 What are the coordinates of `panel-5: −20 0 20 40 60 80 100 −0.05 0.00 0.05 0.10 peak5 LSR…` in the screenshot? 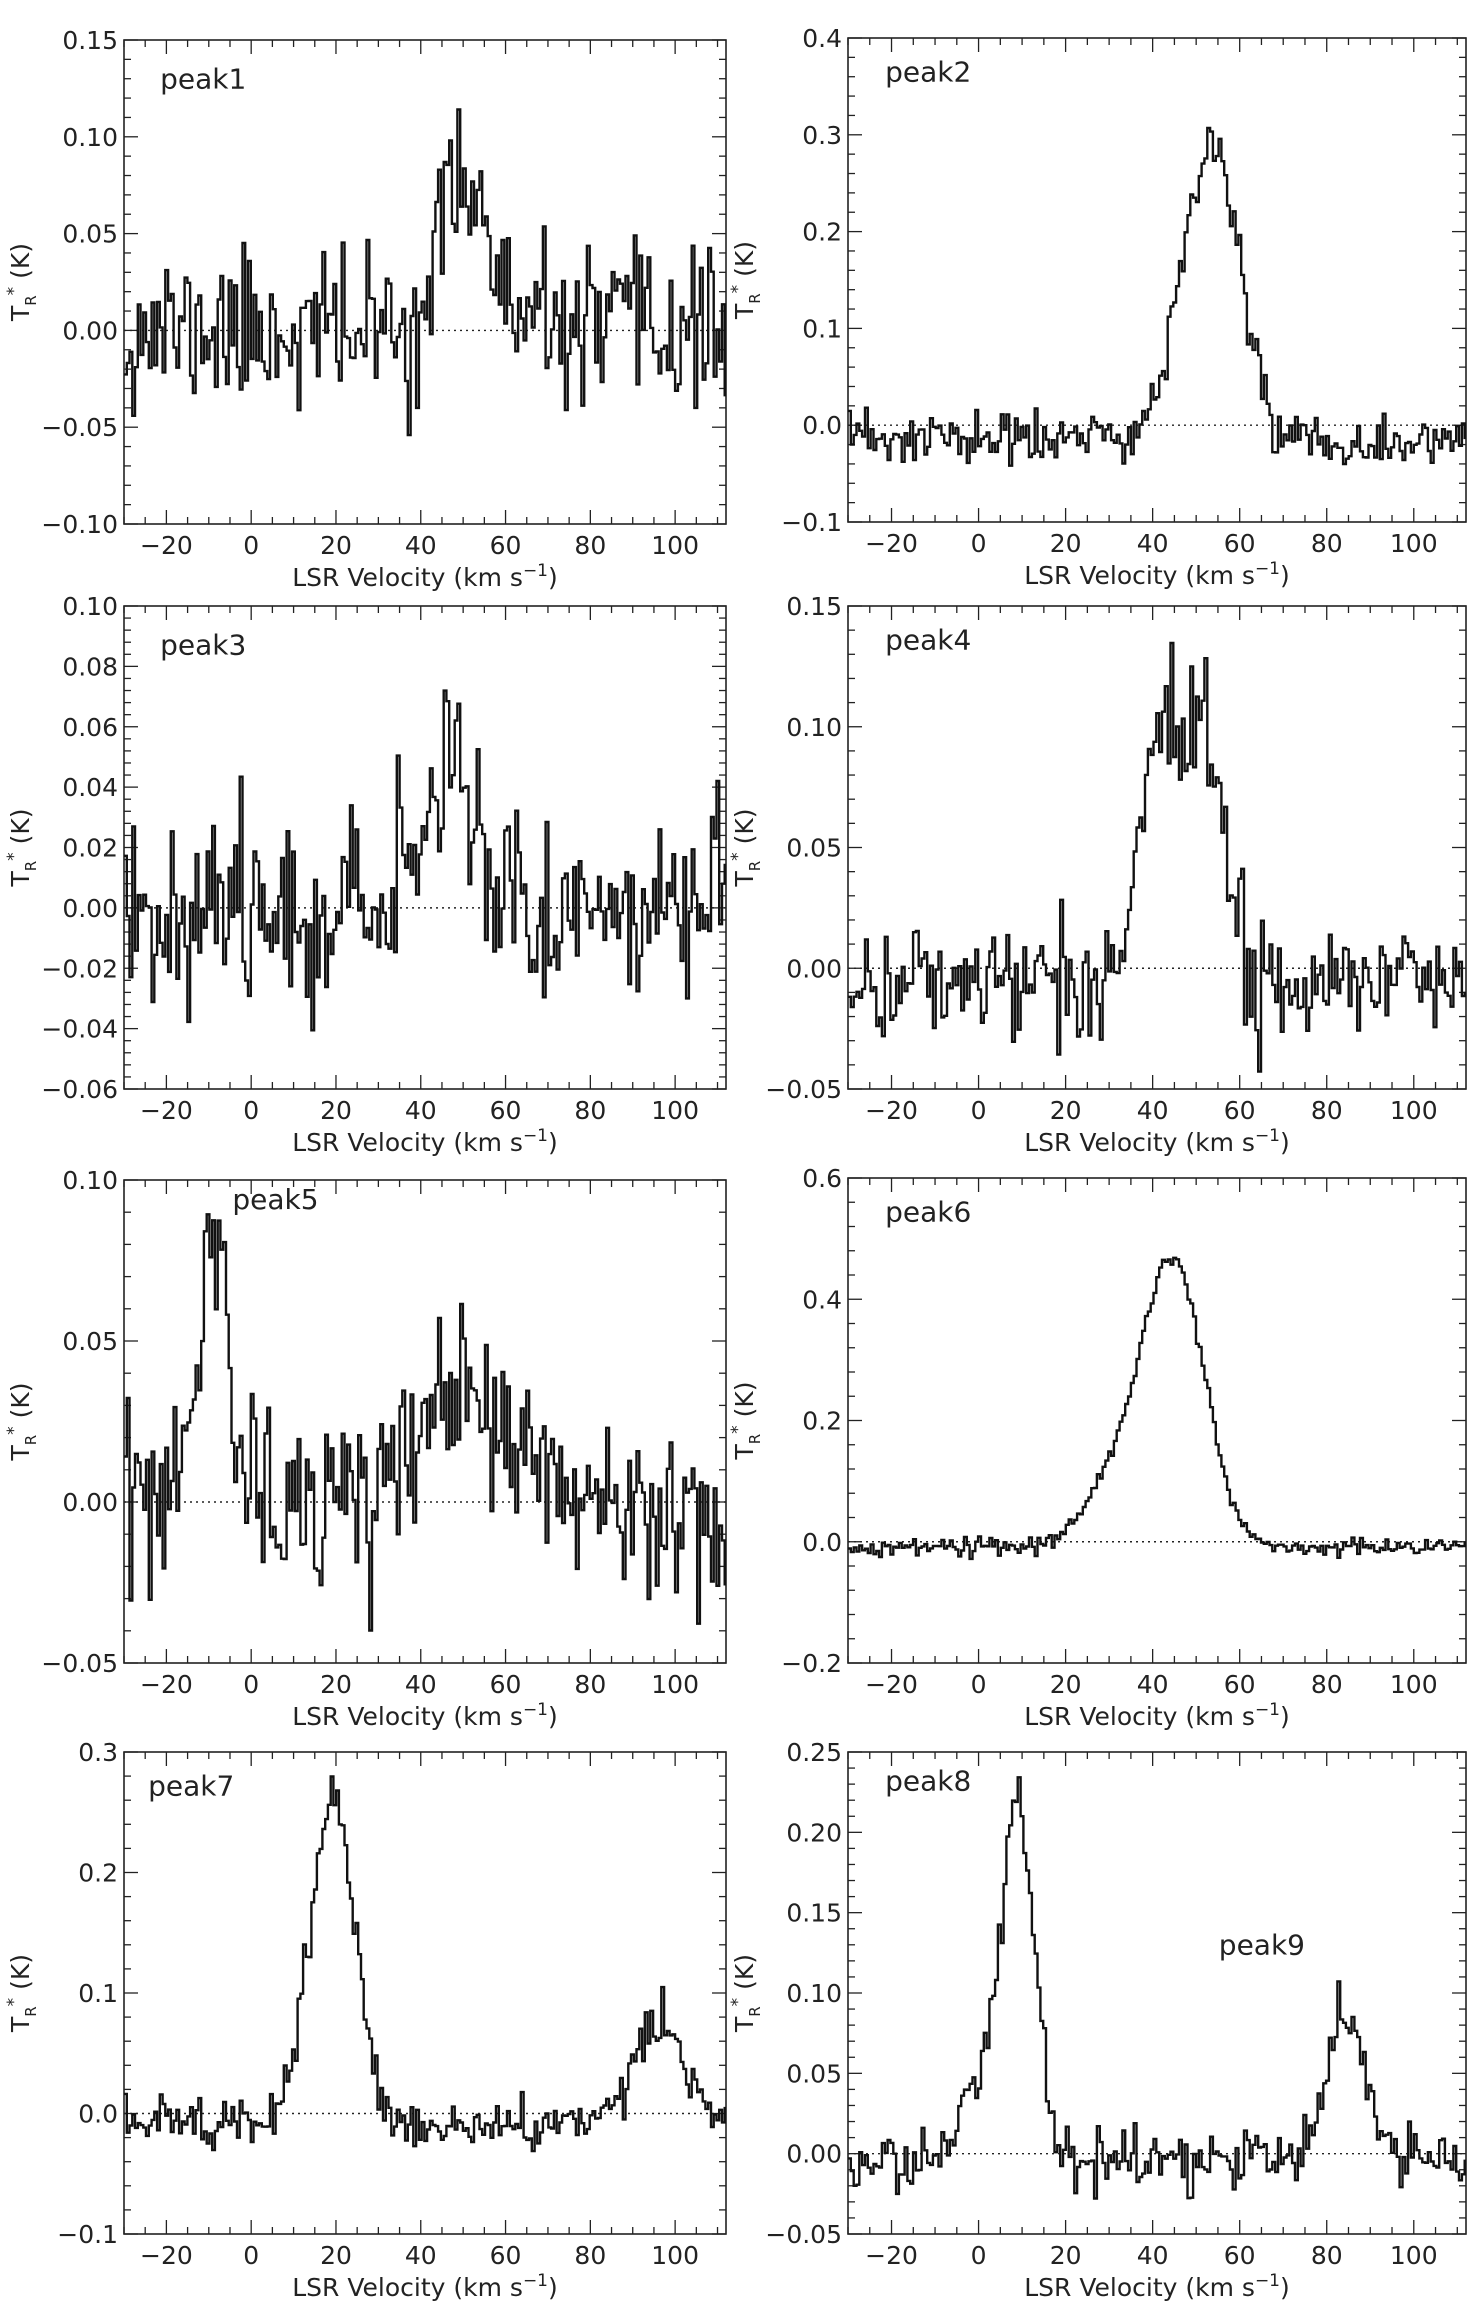 It's located at (365, 1448).